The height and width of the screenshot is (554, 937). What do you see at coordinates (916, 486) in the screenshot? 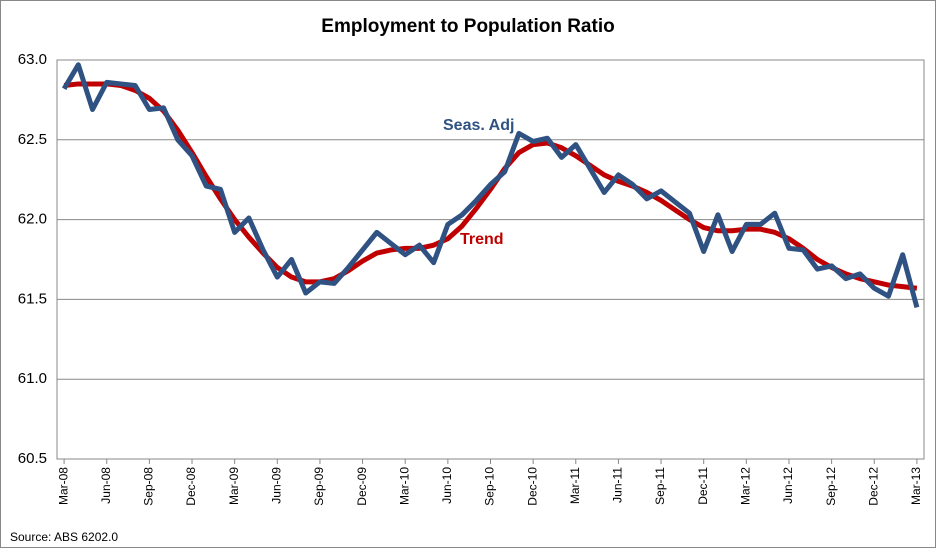
I see `x-tick-label: Mar-13` at bounding box center [916, 486].